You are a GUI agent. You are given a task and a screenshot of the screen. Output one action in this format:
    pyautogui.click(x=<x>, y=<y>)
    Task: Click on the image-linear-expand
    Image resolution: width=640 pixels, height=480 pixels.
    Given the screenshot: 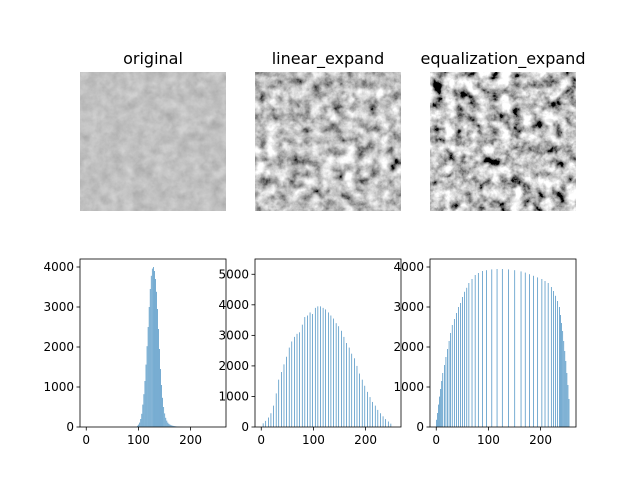 What is the action you would take?
    pyautogui.click(x=328, y=141)
    